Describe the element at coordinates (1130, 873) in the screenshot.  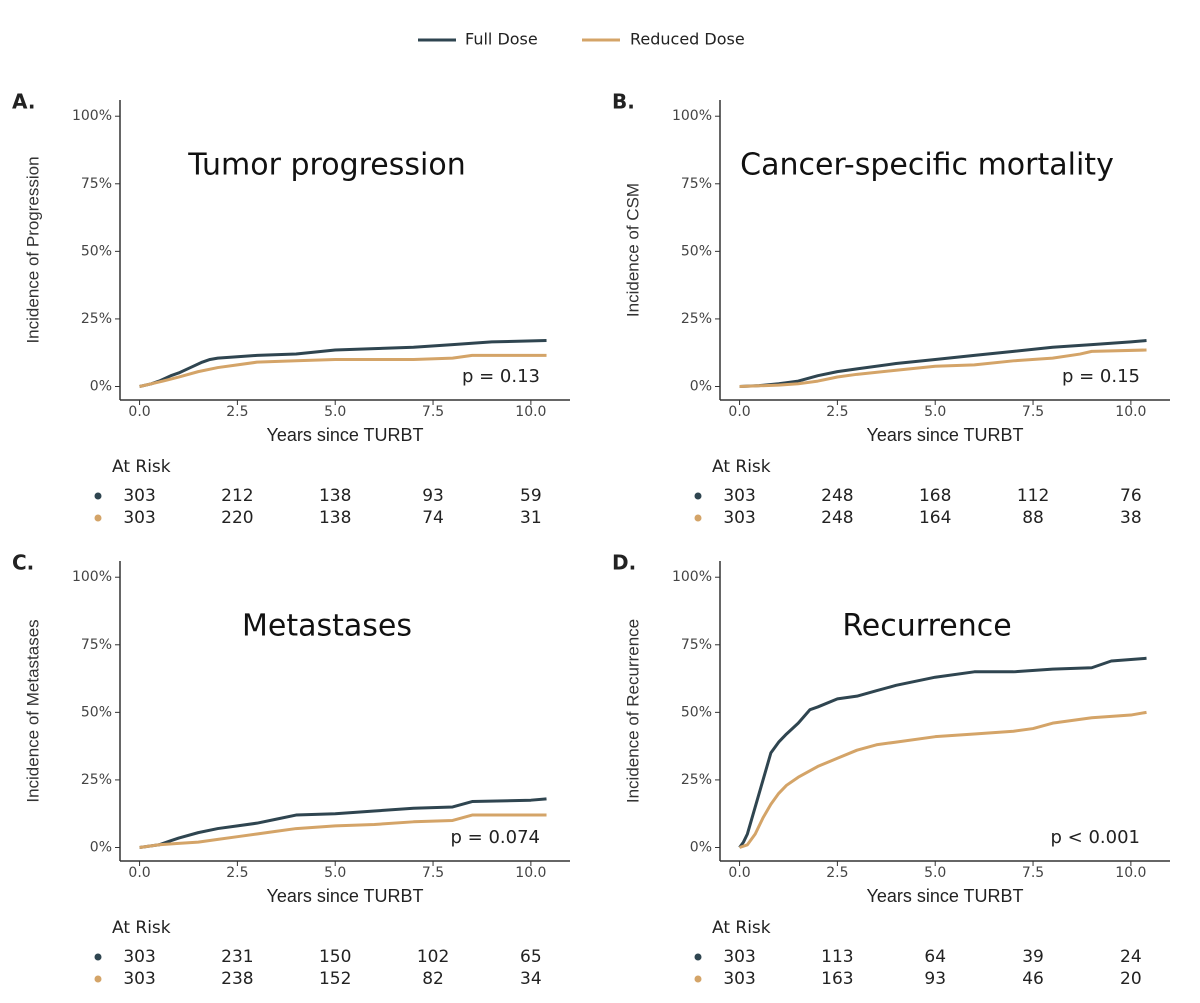
I see `x-tick-label: 10.0` at that location.